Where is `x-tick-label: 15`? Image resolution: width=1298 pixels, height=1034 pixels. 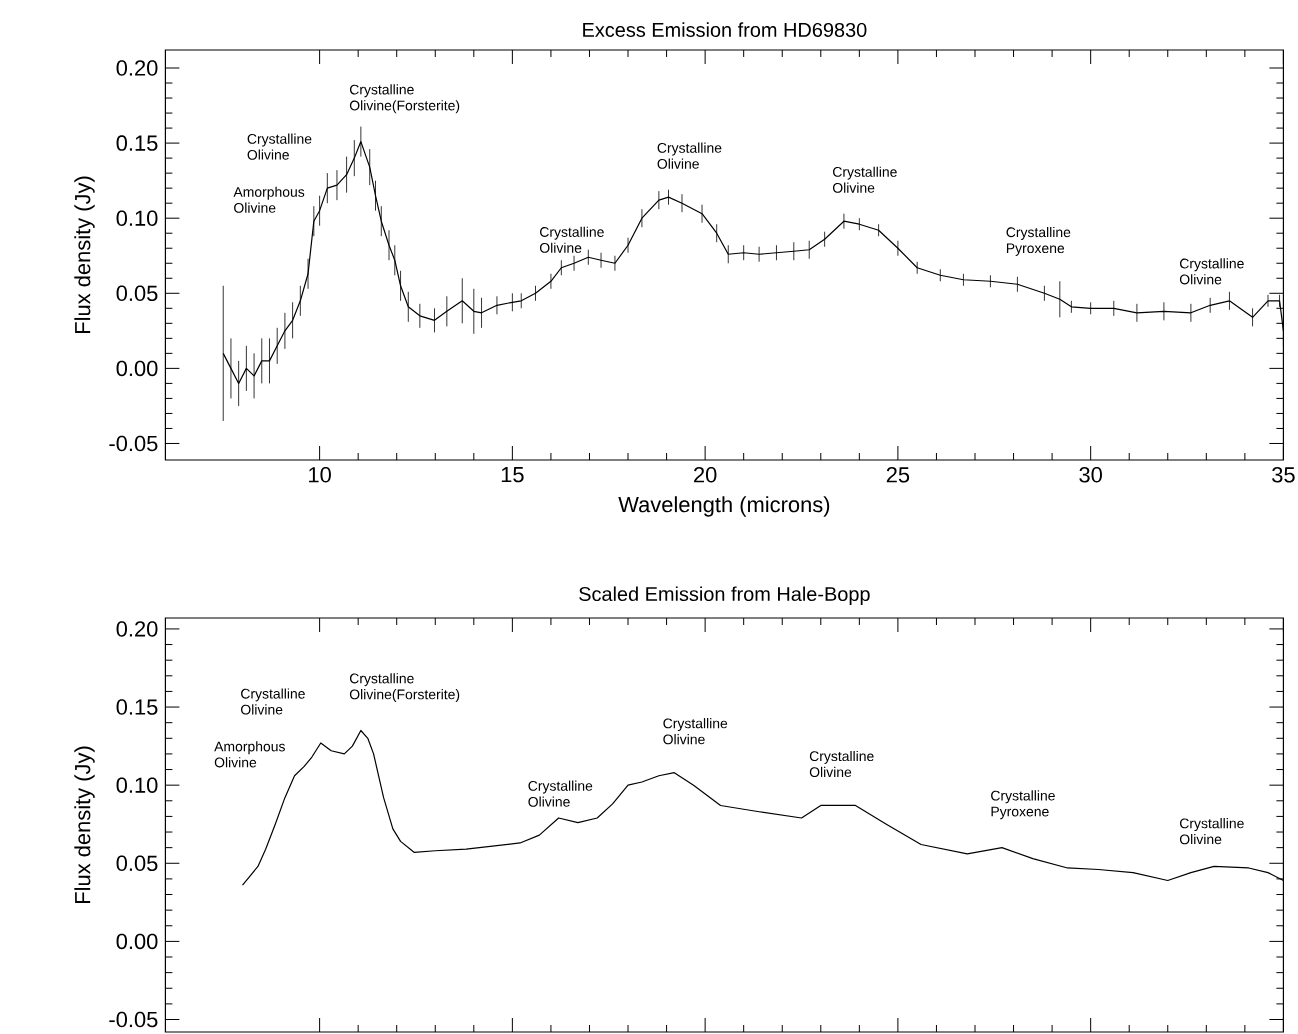 x-tick-label: 15 is located at coordinates (512, 475).